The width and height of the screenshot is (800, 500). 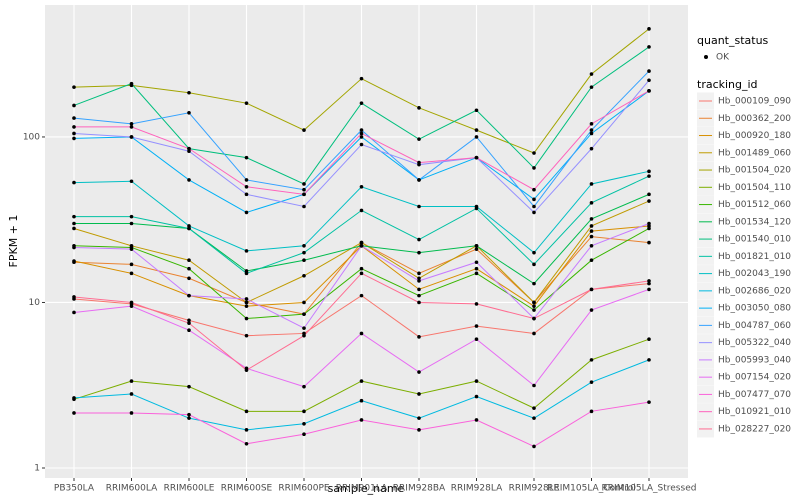 I want to click on legend-title: tracking_id, so click(x=727, y=84).